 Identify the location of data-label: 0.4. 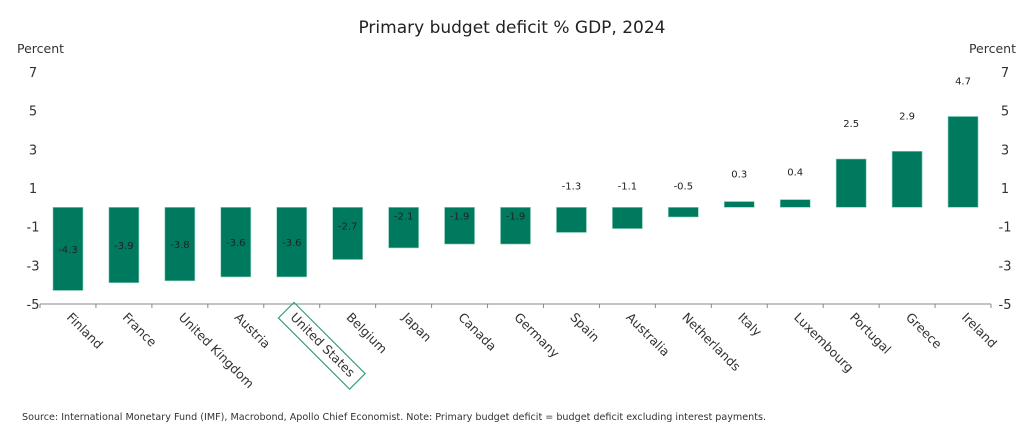
(795, 173).